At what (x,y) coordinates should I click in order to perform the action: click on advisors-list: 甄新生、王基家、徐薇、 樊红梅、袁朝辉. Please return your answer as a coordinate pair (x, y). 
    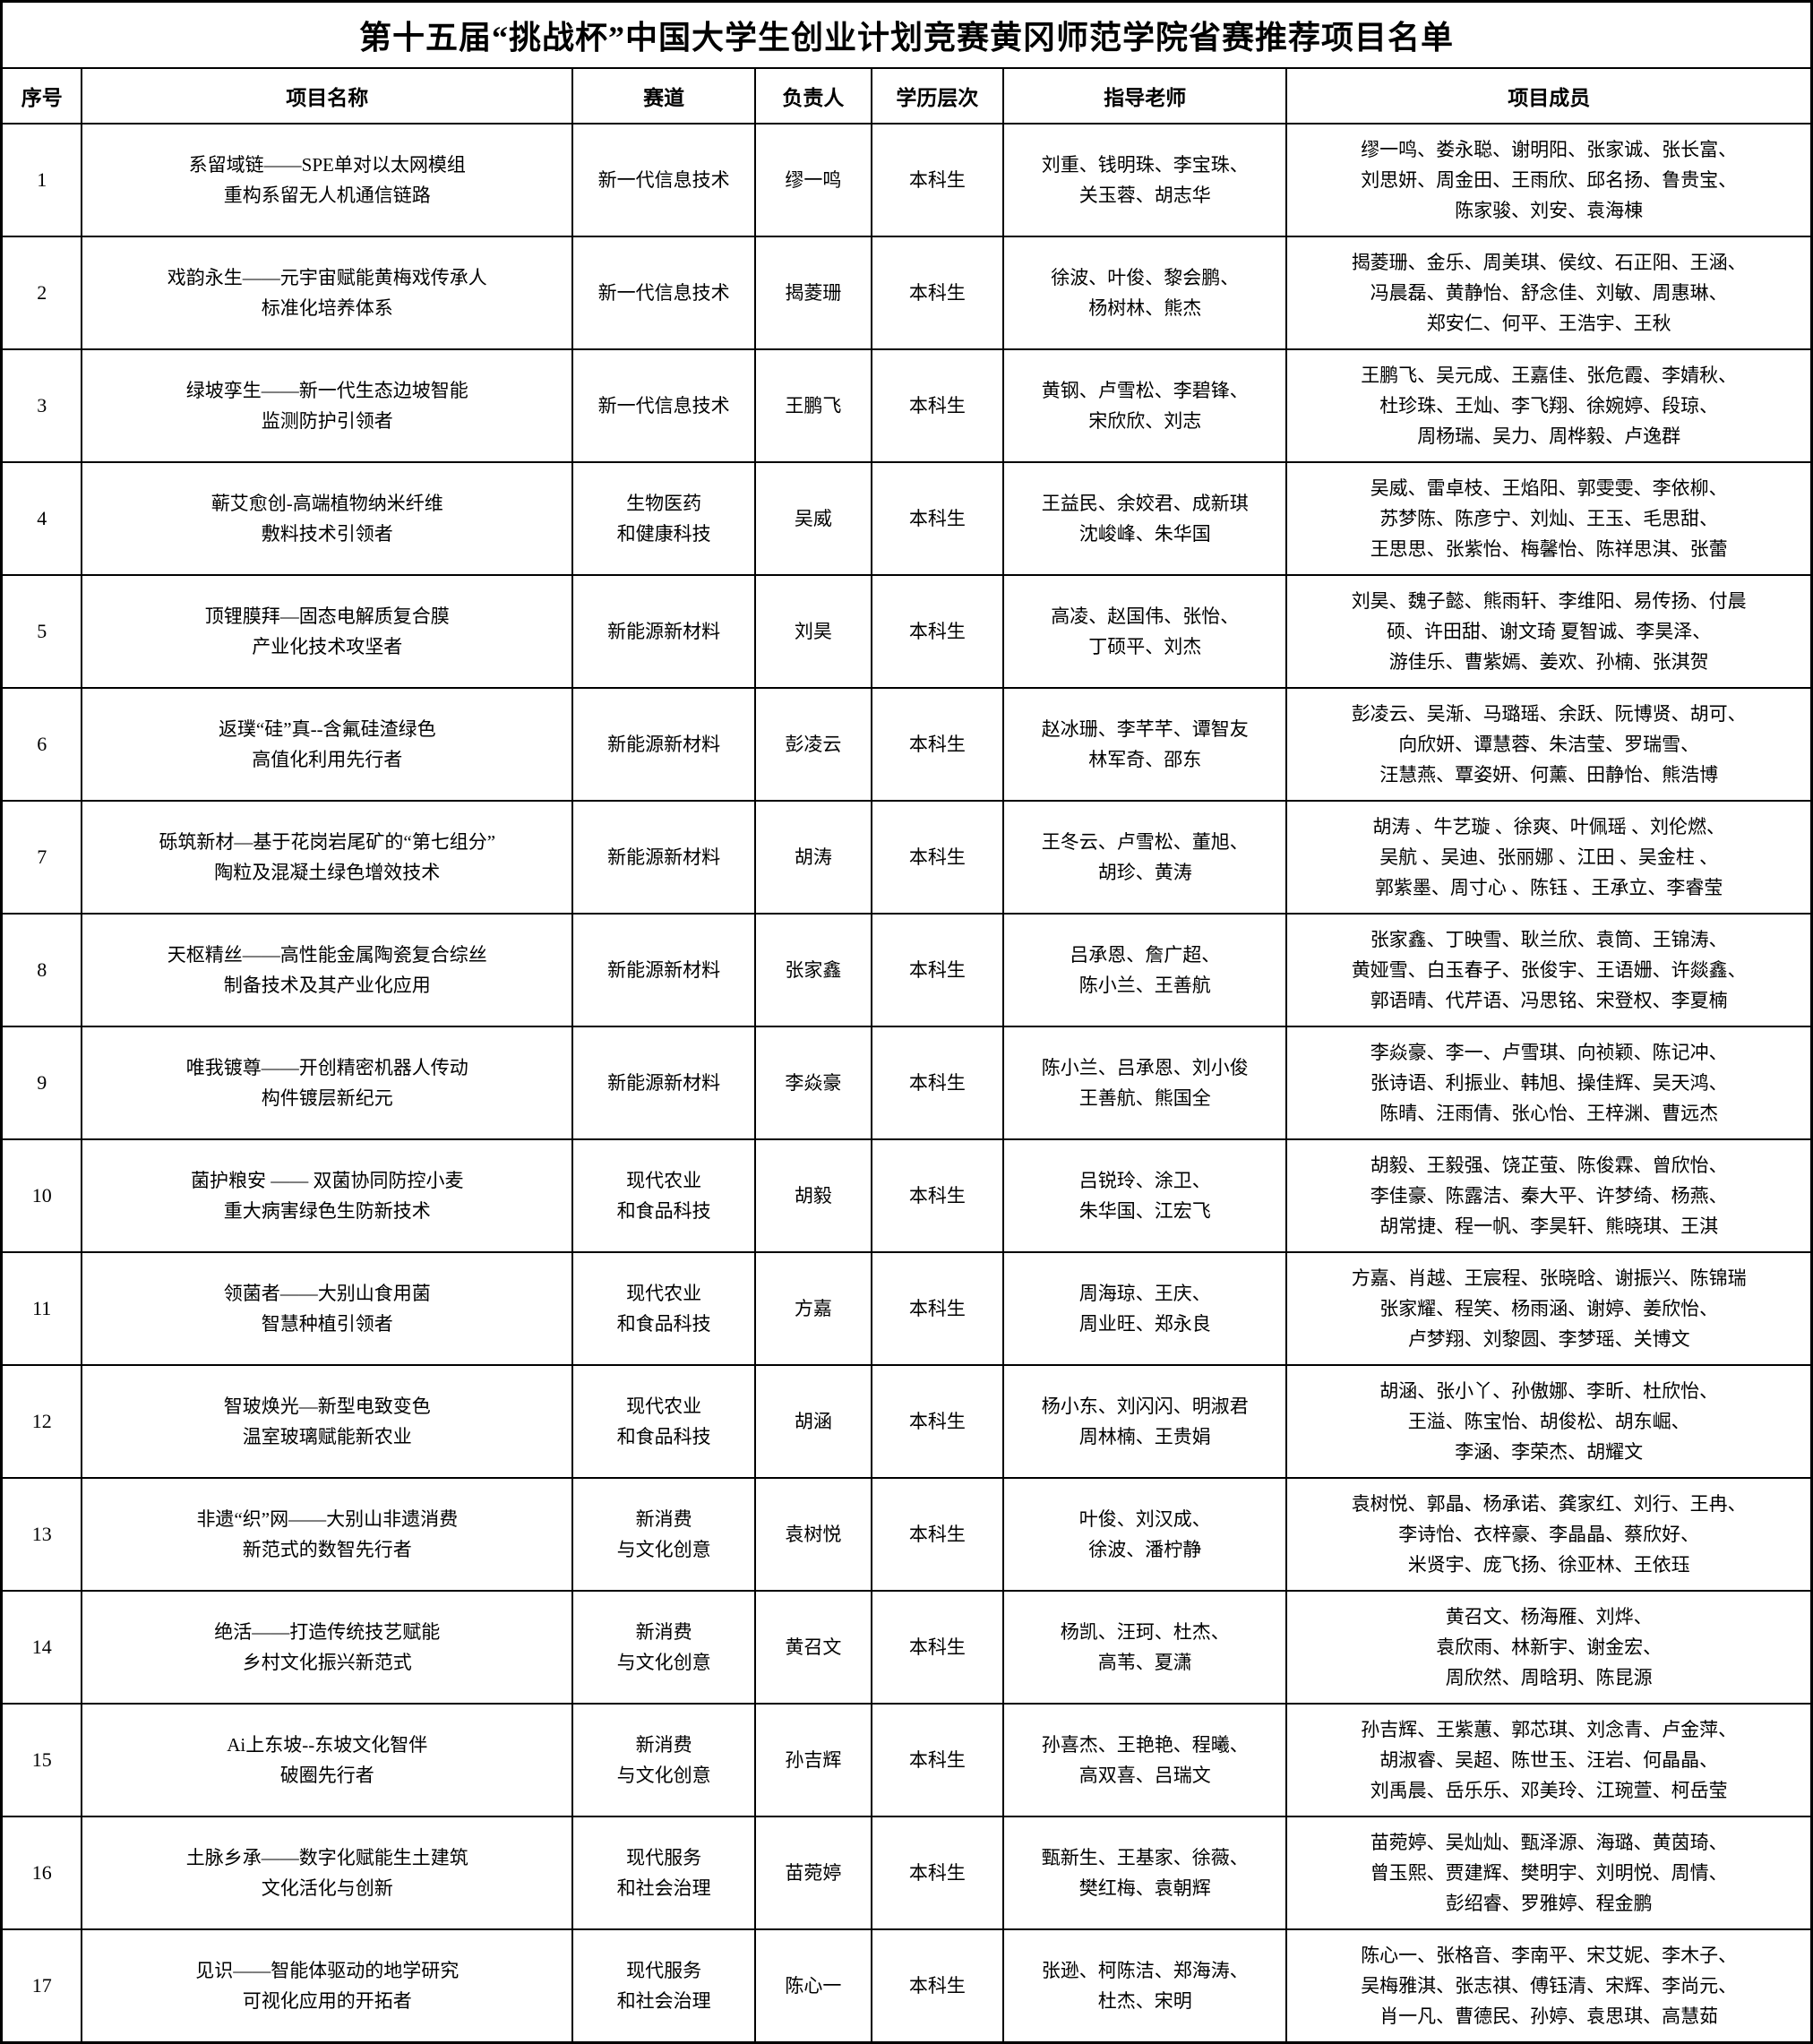
    Looking at the image, I should click on (1145, 1874).